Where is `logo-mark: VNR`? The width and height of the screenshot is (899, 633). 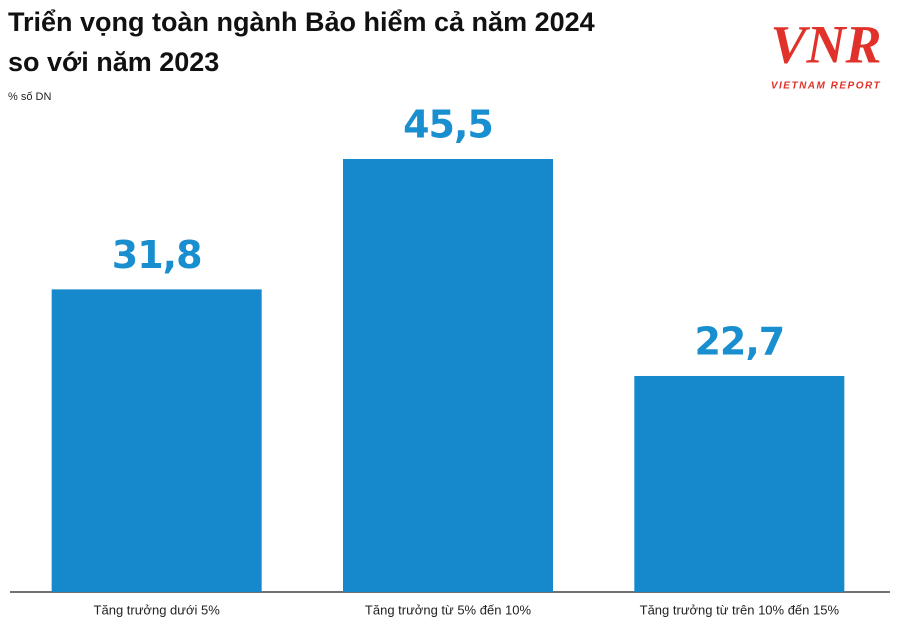
logo-mark: VNR is located at coordinates (825, 44).